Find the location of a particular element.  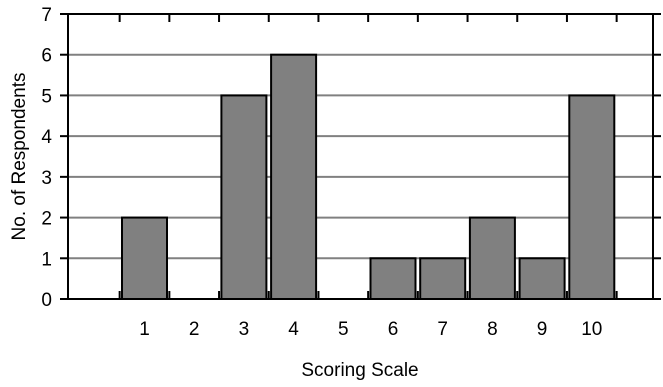

y-tick-label: 0 is located at coordinates (46, 300).